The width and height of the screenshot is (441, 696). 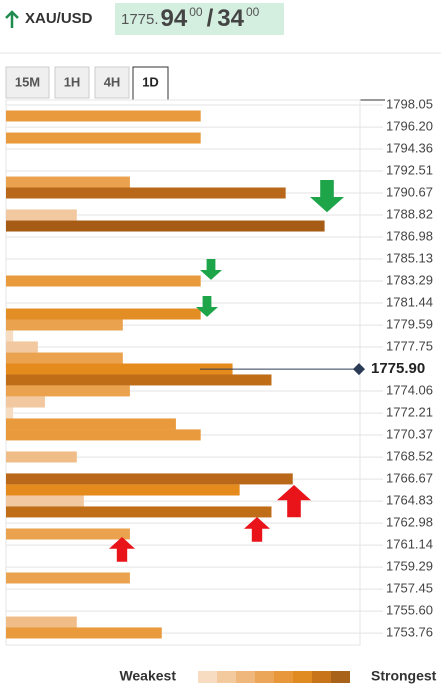 What do you see at coordinates (398, 368) in the screenshot?
I see `current-price-label: 1775.90` at bounding box center [398, 368].